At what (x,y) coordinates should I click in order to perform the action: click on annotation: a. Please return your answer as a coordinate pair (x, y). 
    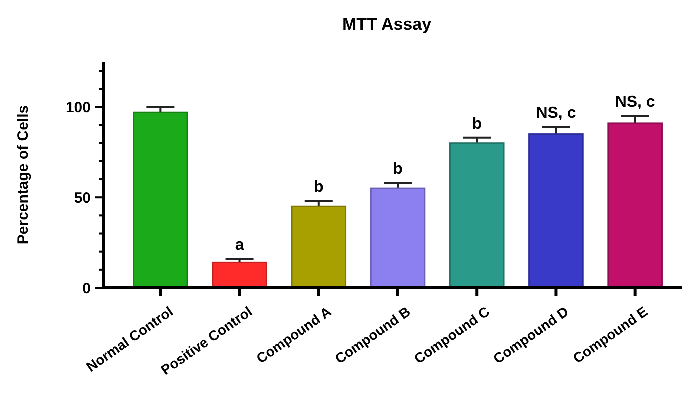
    Looking at the image, I should click on (239, 245).